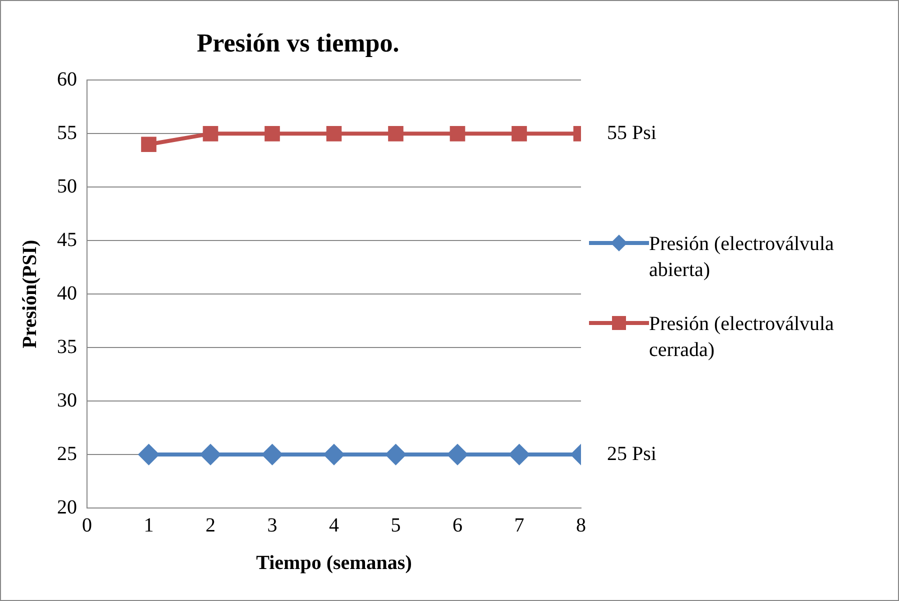 This screenshot has height=601, width=899. Describe the element at coordinates (87, 525) in the screenshot. I see `x-tick-label: 0` at that location.